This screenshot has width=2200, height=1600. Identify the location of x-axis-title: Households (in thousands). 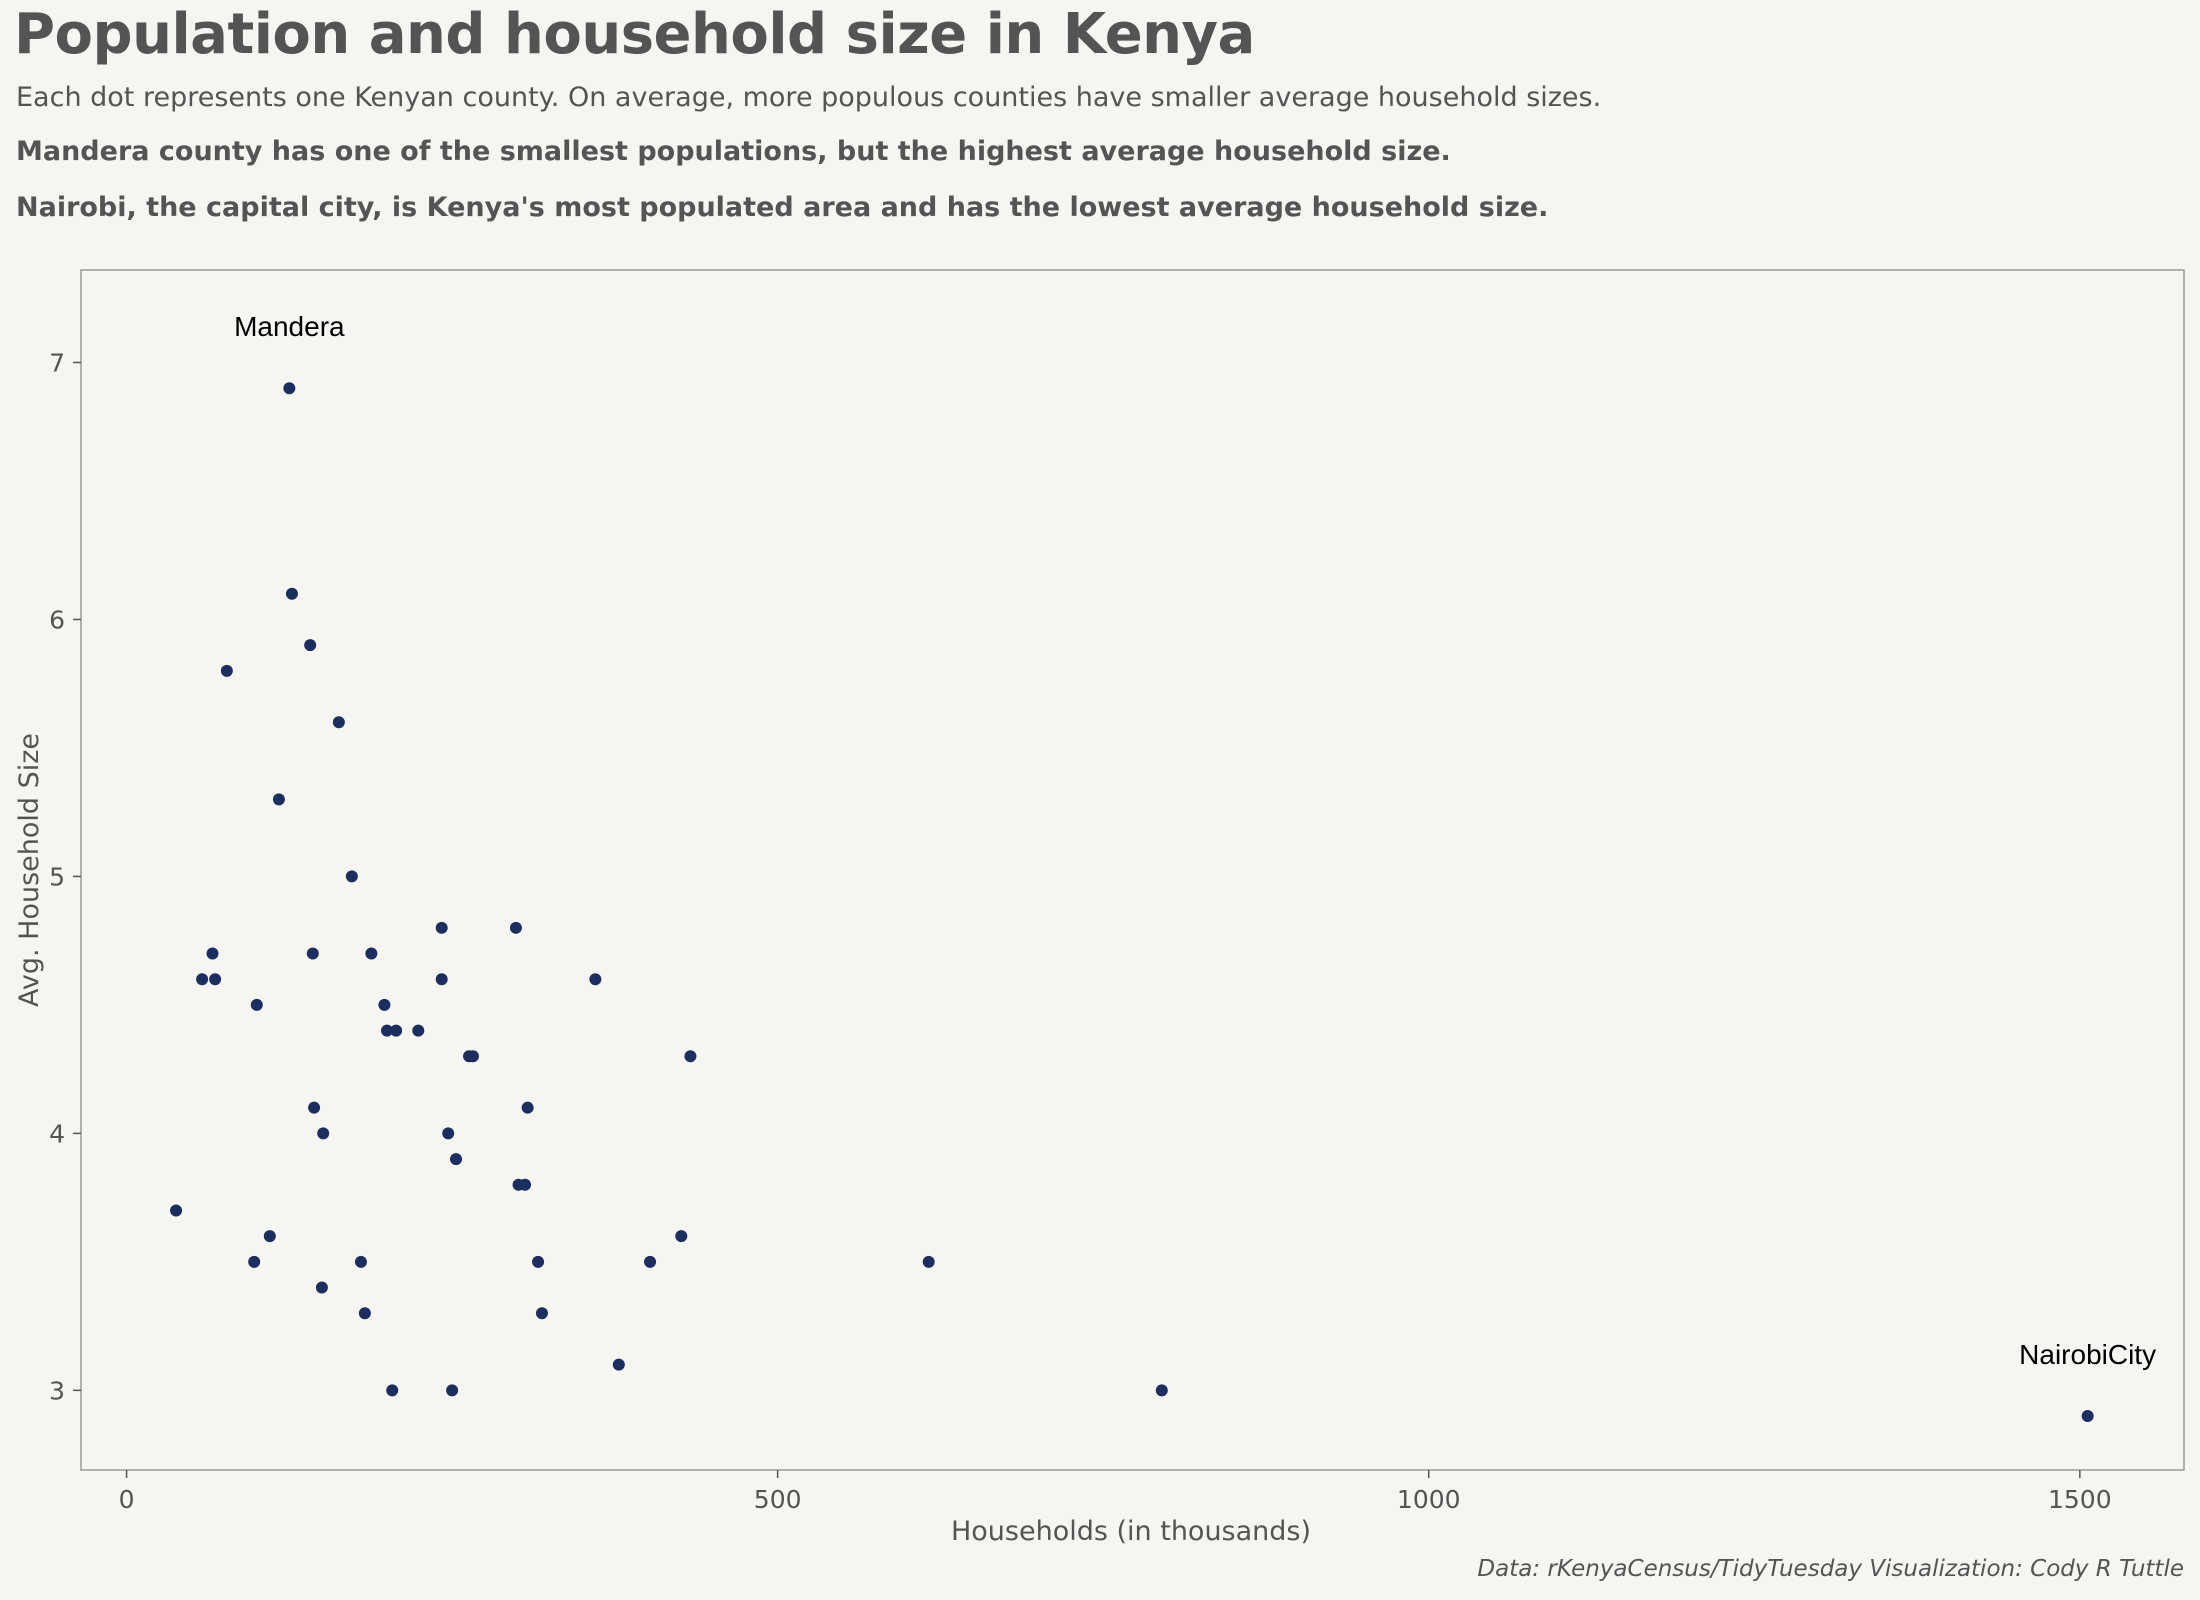
(1131, 1531).